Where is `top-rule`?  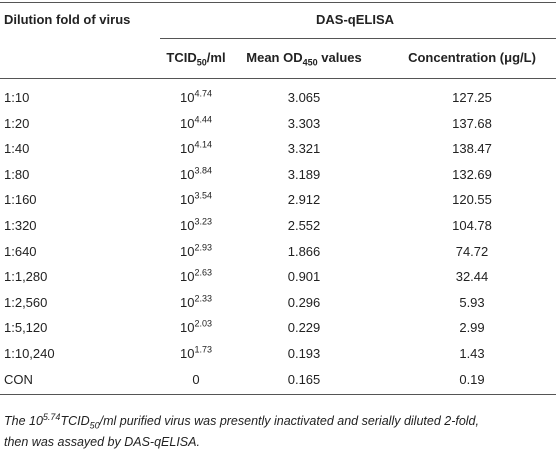
top-rule is located at coordinates (278, 2).